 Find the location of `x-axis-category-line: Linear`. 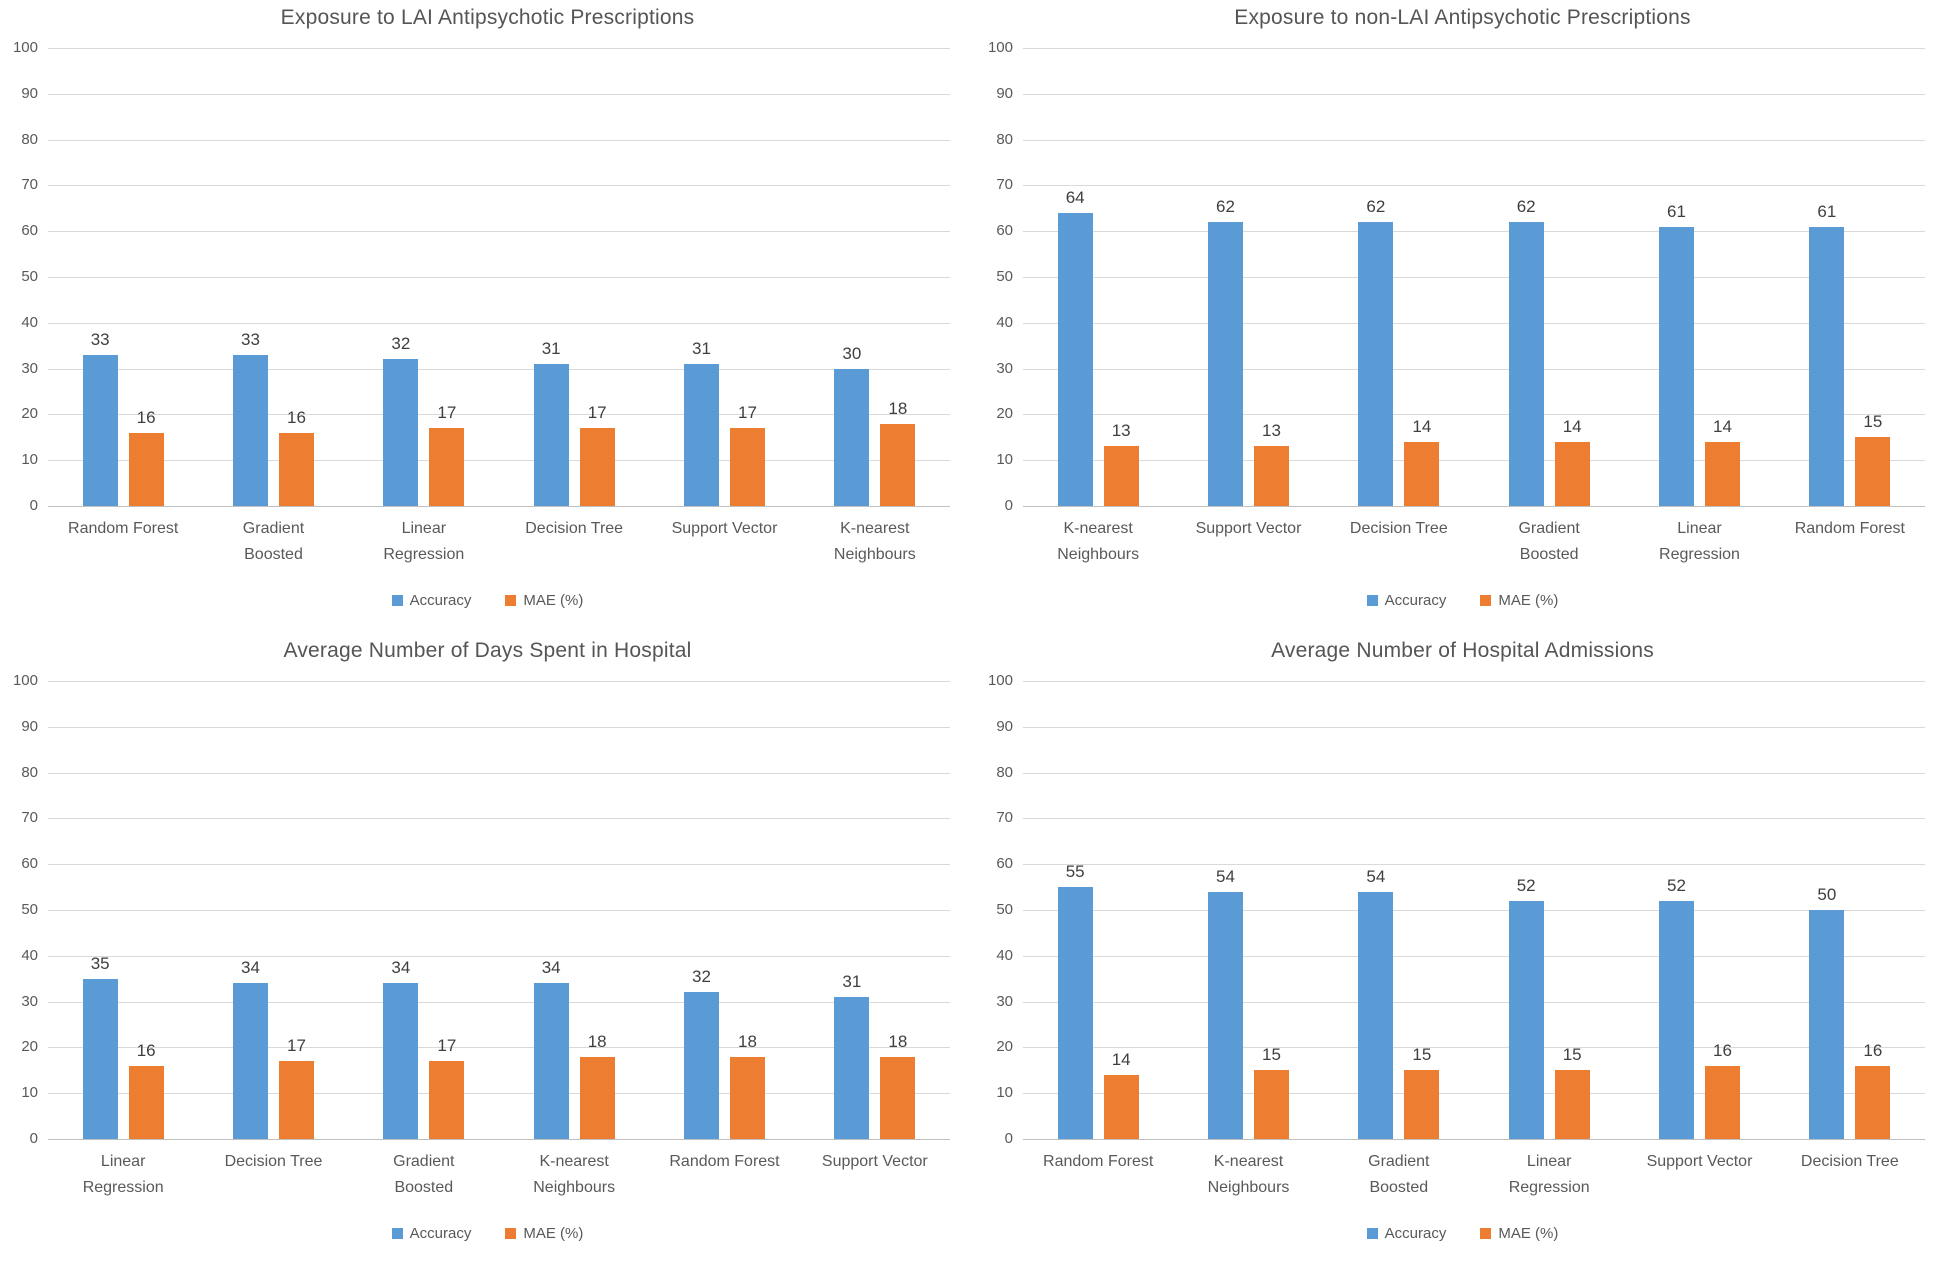

x-axis-category-line: Linear is located at coordinates (424, 528).